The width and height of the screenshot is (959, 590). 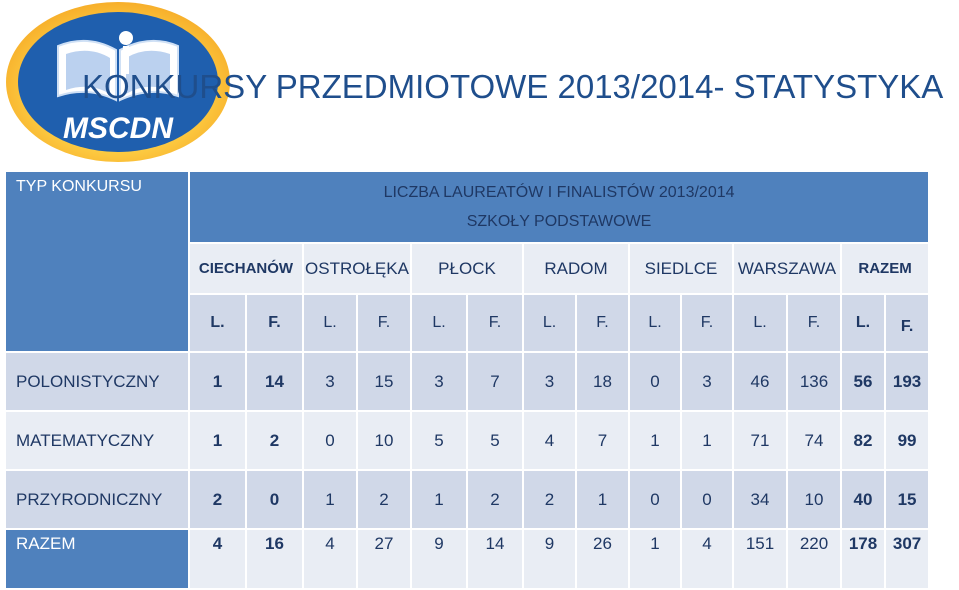 I want to click on table-cell: 46, so click(x=760, y=381).